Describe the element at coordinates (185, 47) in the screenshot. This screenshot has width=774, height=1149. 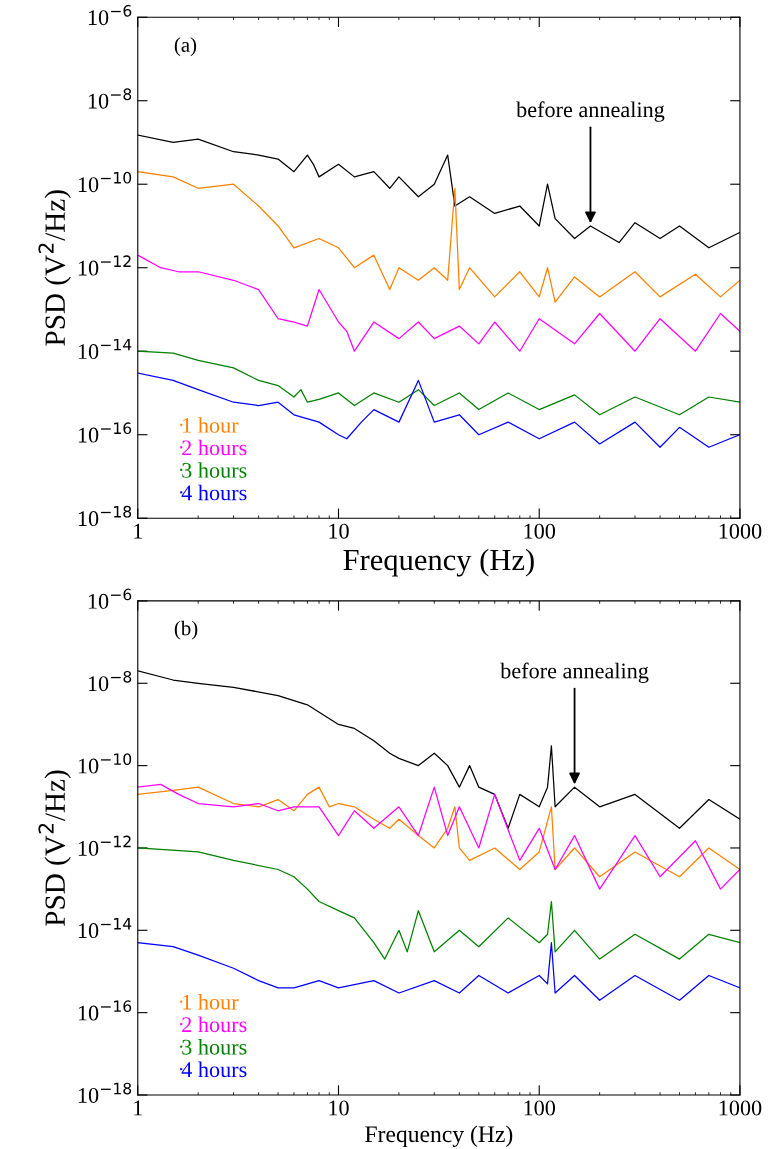
I see `annotation: (a)` at that location.